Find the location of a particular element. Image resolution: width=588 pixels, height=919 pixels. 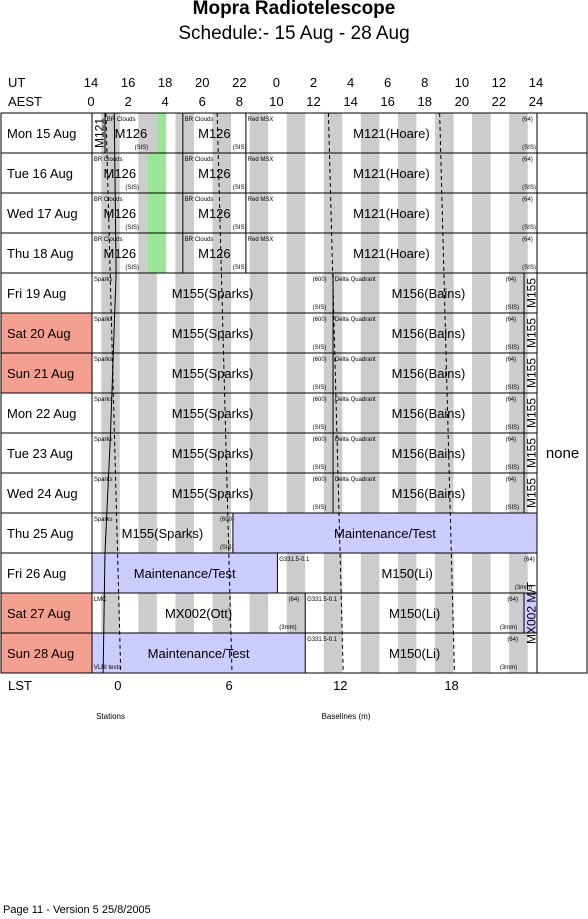

aest-tick: 14 is located at coordinates (350, 101).